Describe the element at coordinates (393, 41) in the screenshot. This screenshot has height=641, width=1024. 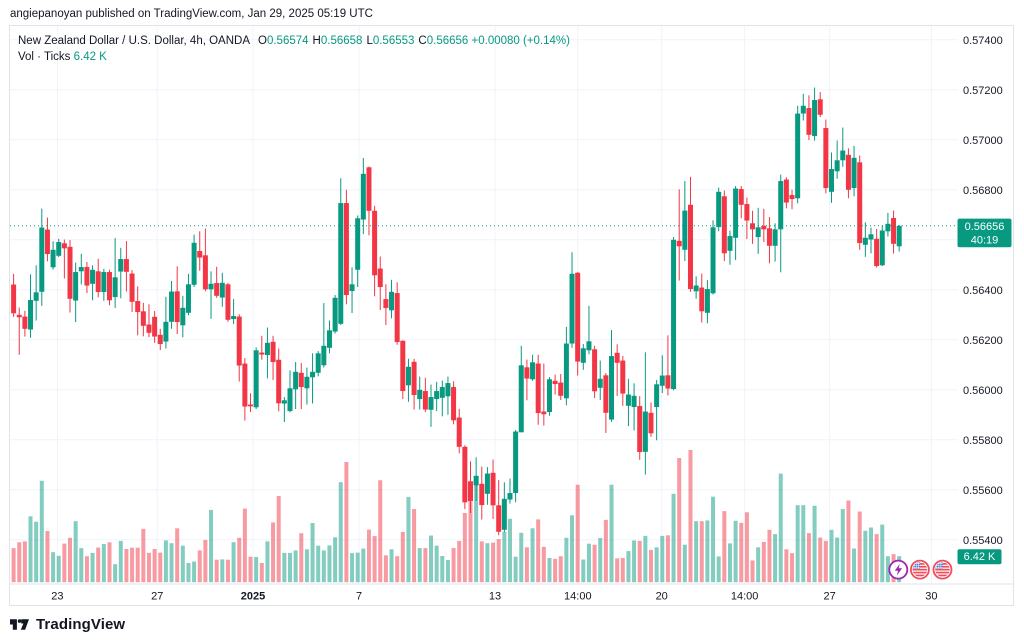
I see `low-value: 0.56553` at that location.